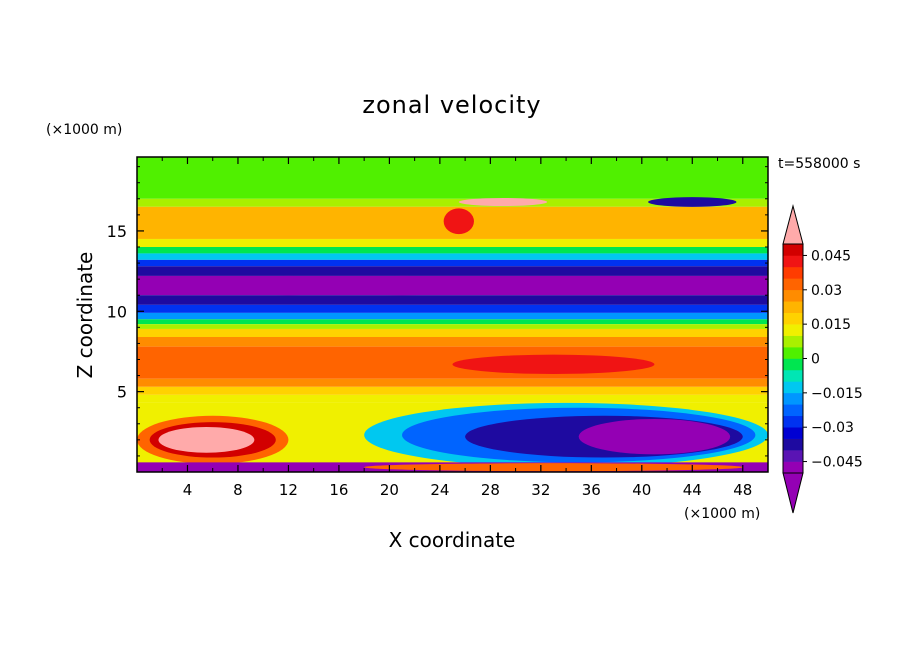 The width and height of the screenshot is (904, 654). Describe the element at coordinates (793, 224) in the screenshot. I see `colorbar-over-arrow` at that location.